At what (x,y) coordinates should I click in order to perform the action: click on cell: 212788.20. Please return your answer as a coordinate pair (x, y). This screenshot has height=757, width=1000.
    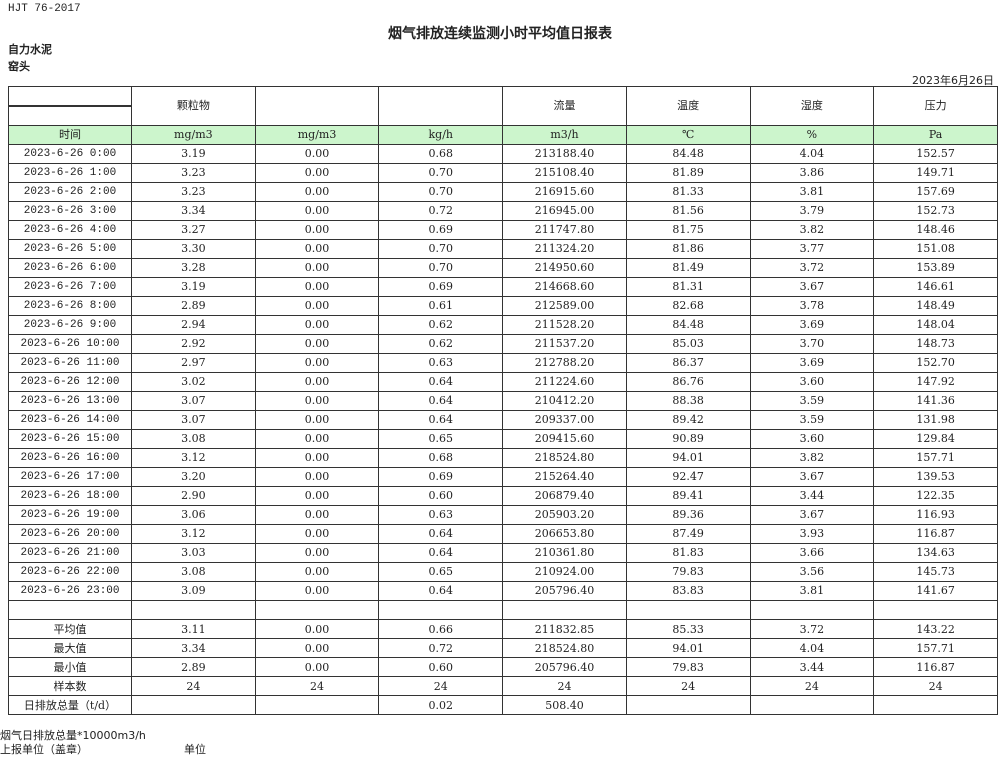
    Looking at the image, I should click on (564, 363).